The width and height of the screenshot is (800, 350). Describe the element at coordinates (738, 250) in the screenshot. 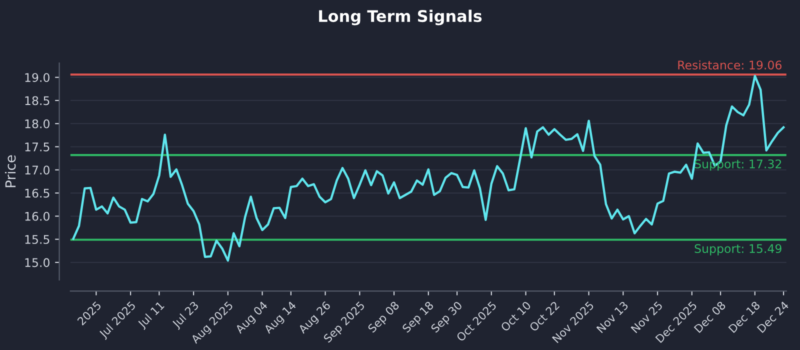

I see `ref-line-label: Support: 15.49` at that location.